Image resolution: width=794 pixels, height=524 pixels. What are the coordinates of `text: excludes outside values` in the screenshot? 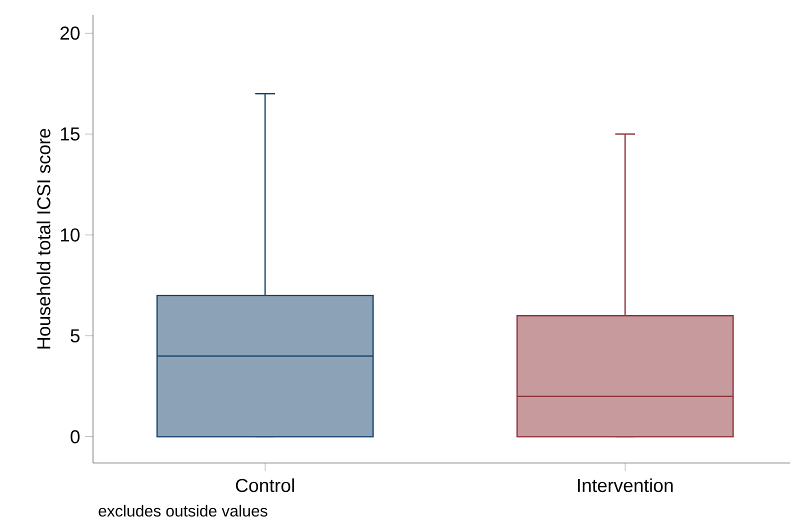 It's located at (183, 510).